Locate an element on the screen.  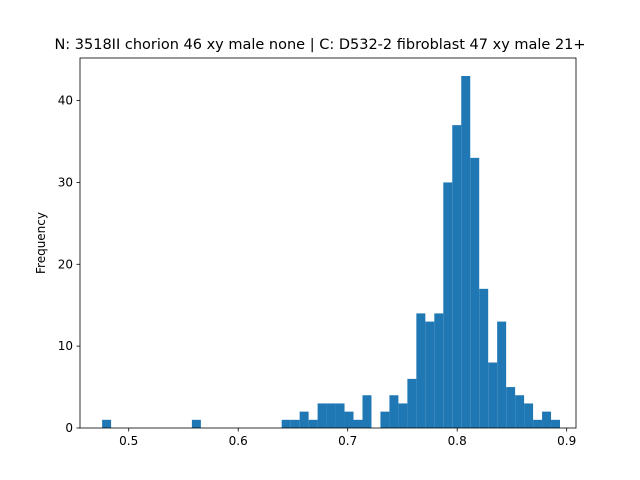
y-tick-label: 30 is located at coordinates (65, 182).